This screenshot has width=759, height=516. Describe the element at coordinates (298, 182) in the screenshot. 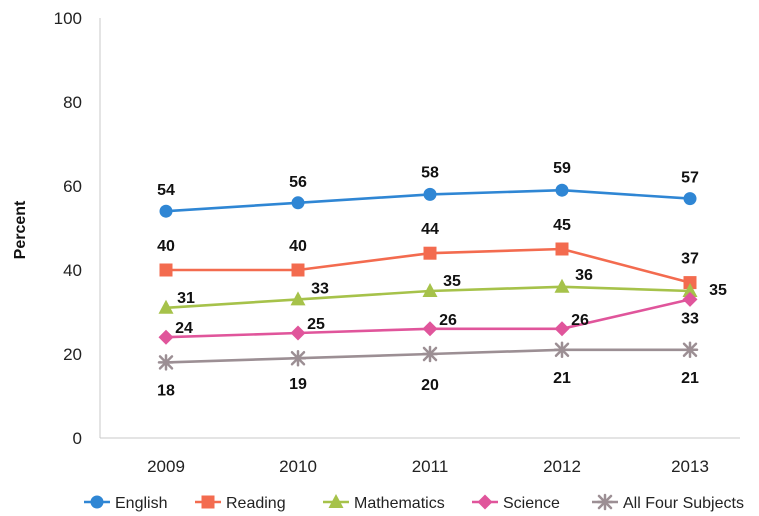

I see `english-data-label: 56` at that location.